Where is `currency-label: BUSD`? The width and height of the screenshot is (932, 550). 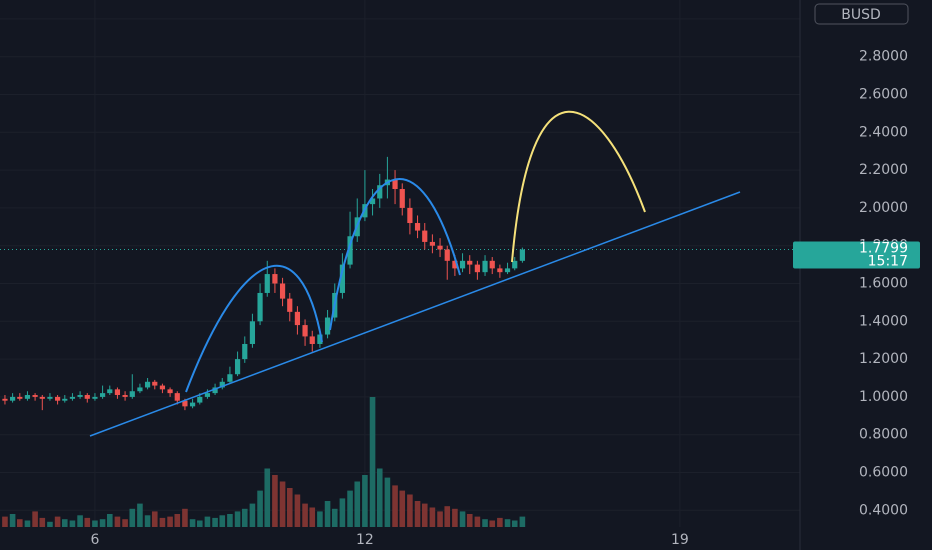
currency-label: BUSD is located at coordinates (861, 15).